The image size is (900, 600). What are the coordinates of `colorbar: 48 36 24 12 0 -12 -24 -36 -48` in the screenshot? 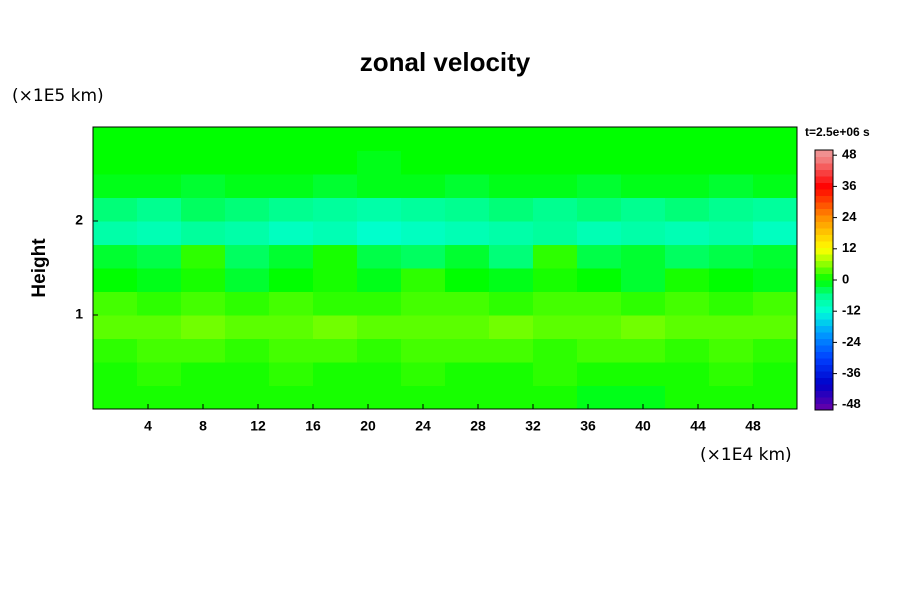 It's located at (838, 279).